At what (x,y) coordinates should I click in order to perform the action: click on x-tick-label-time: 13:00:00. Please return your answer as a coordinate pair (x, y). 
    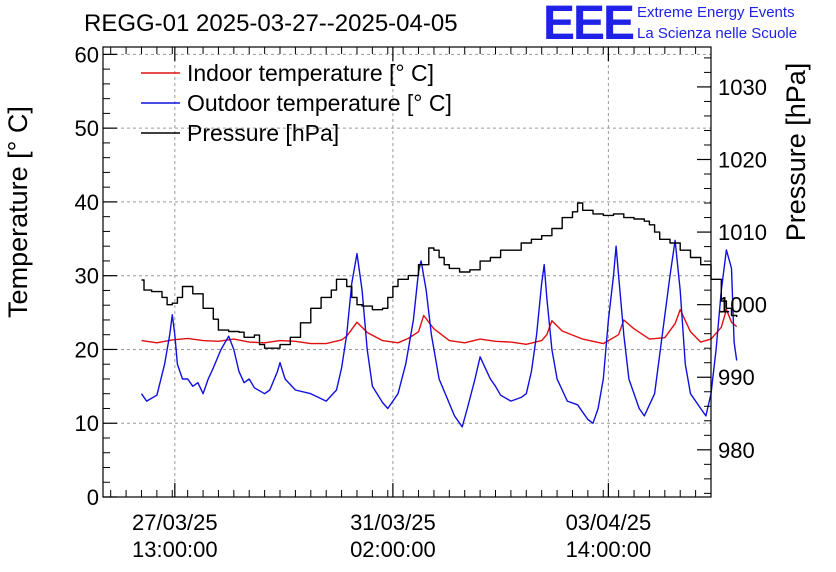
    Looking at the image, I should click on (175, 549).